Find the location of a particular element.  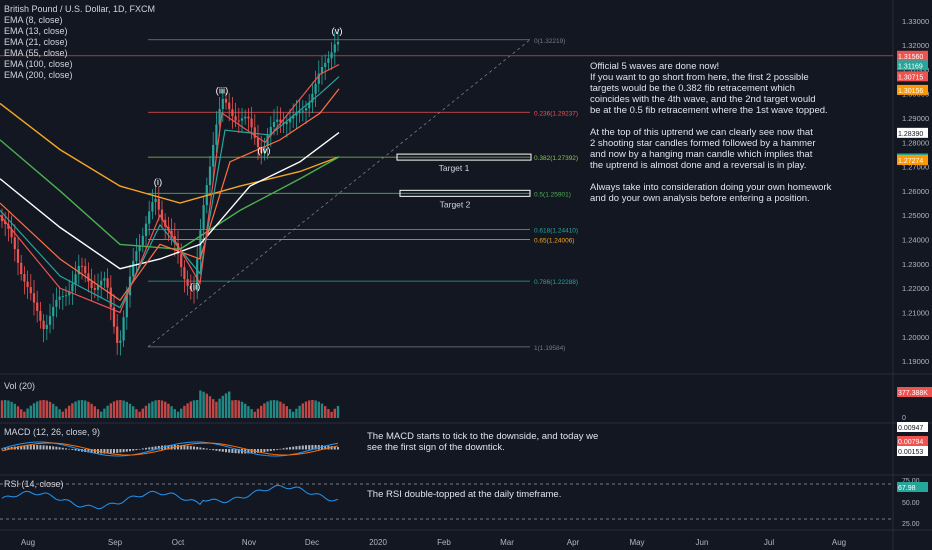

ema-200-line is located at coordinates (170, 153).